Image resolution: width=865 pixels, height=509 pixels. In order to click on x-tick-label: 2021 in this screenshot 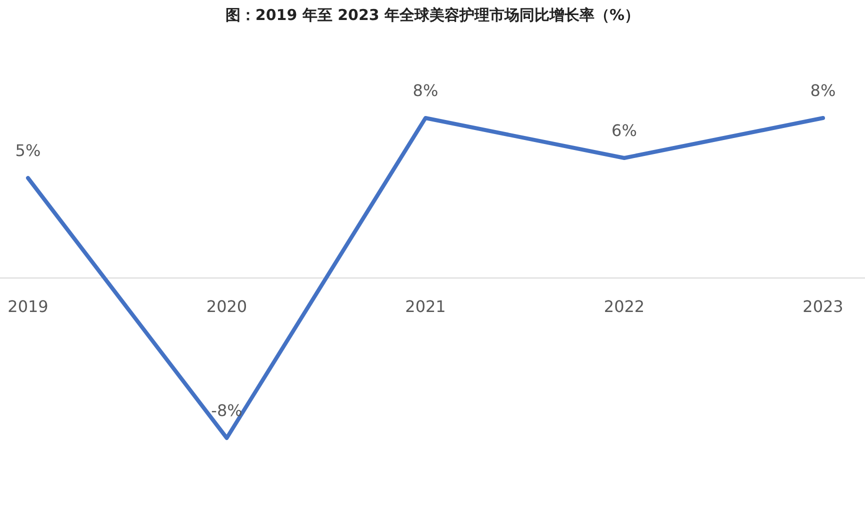, I will do `click(425, 306)`.